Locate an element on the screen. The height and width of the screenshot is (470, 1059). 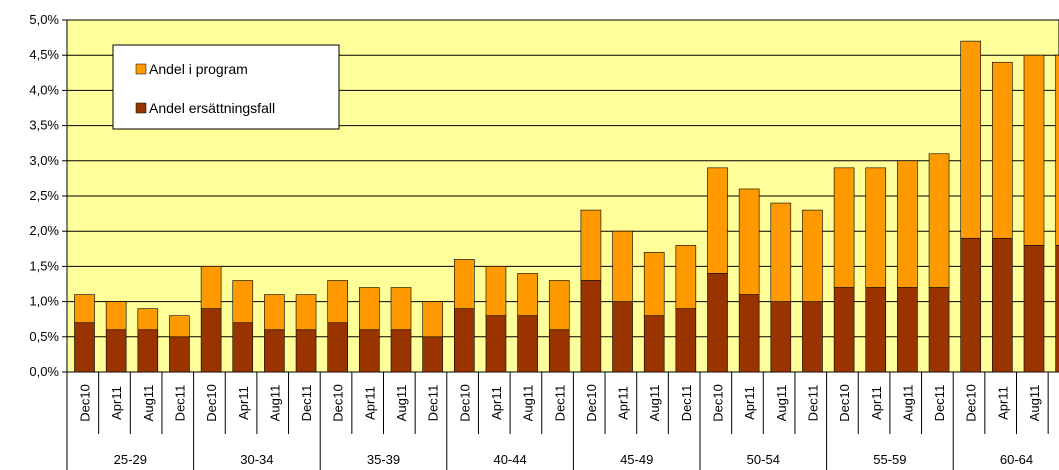
x-group-label: 50-54 is located at coordinates (763, 459).